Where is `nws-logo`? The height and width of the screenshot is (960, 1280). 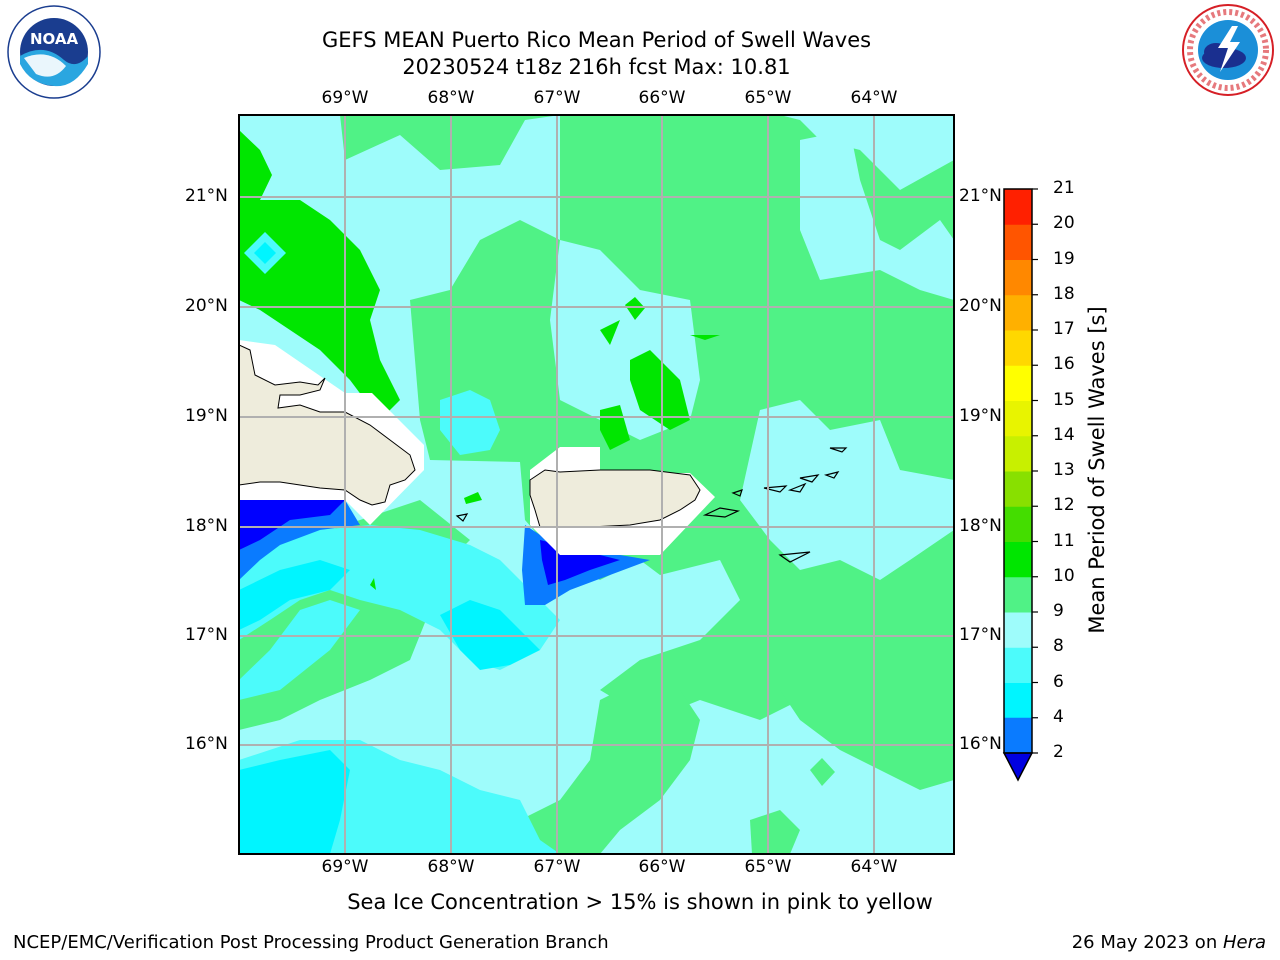
nws-logo is located at coordinates (1228, 50).